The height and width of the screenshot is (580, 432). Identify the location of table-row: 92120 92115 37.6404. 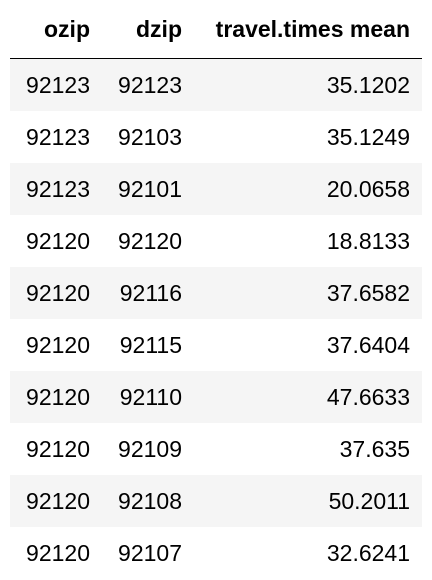
(216, 345).